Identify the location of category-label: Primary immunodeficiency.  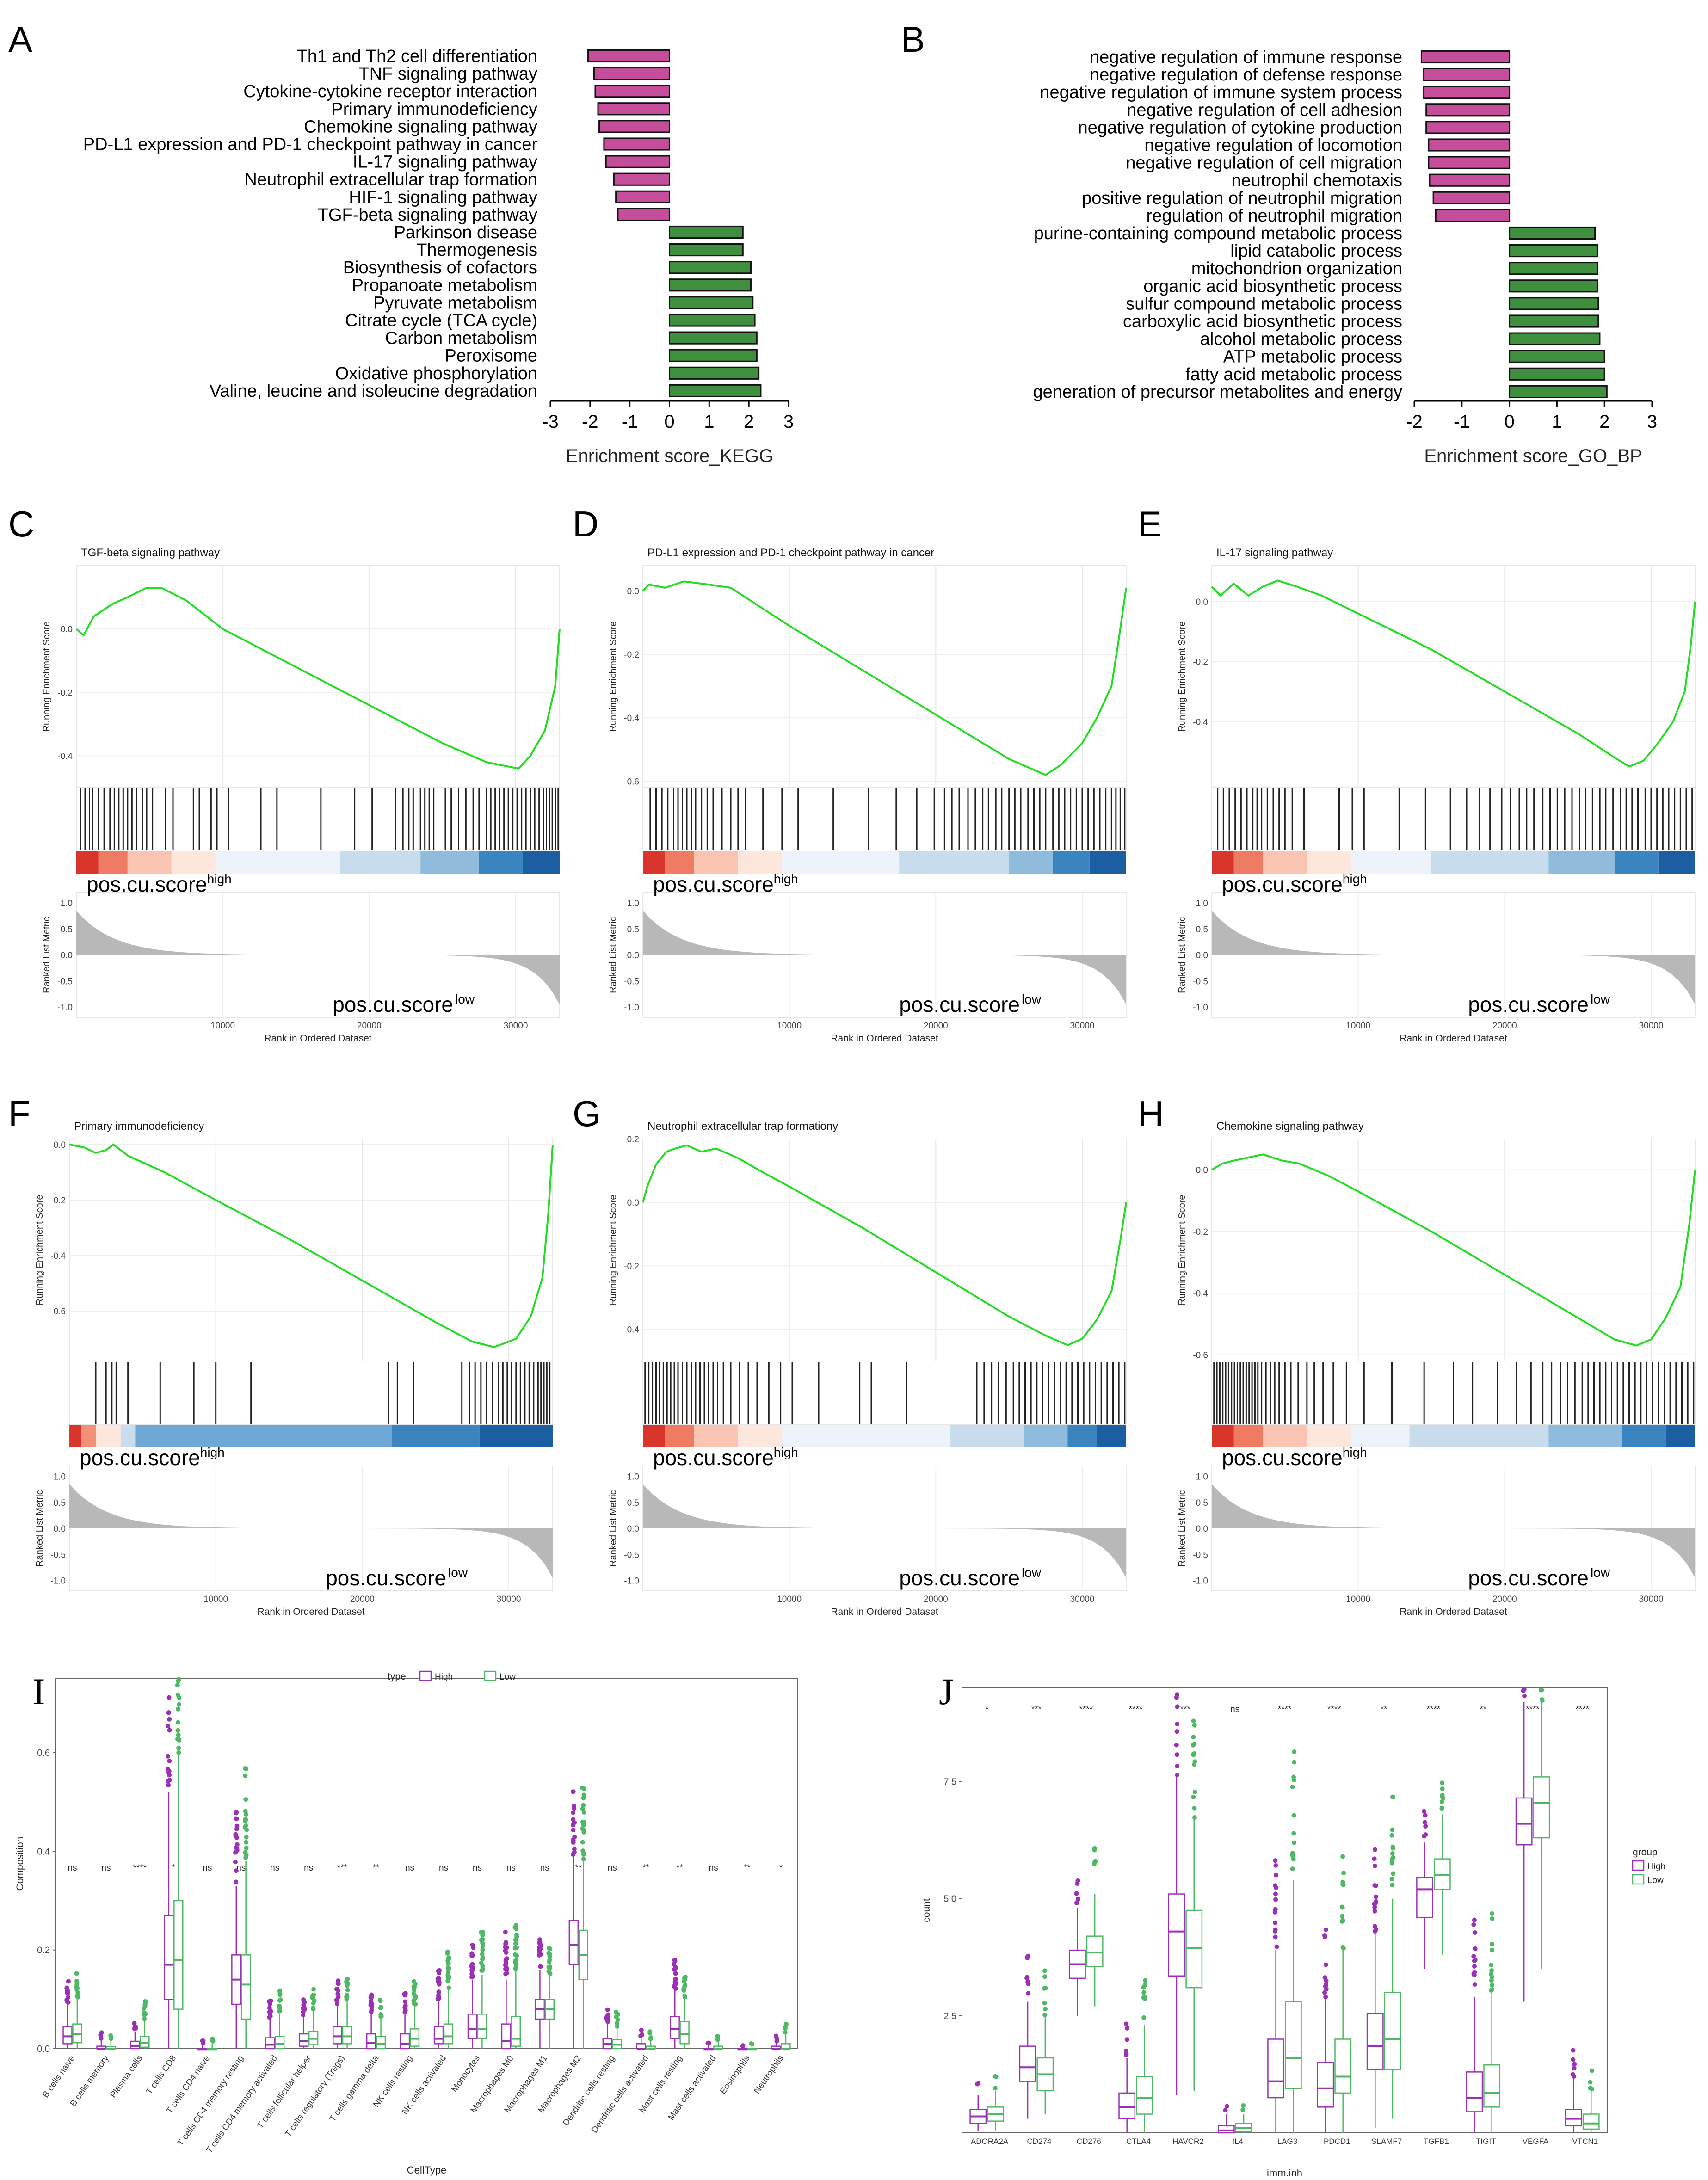
(434, 109).